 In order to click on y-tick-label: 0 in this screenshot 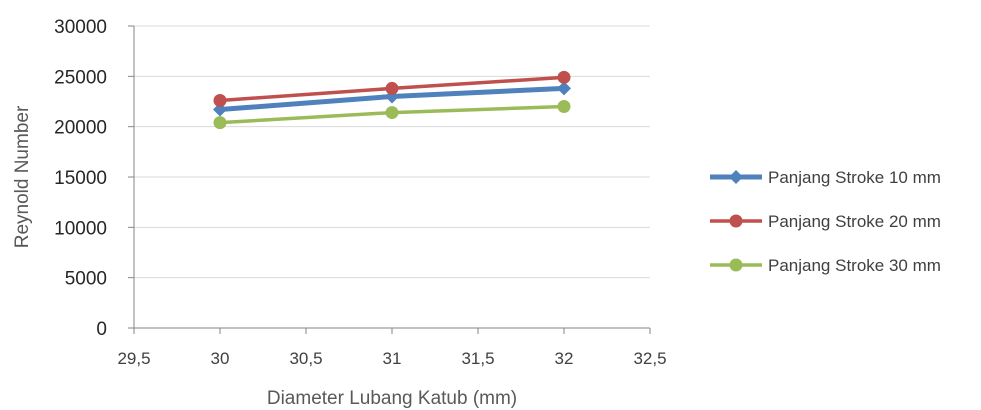, I will do `click(101, 329)`.